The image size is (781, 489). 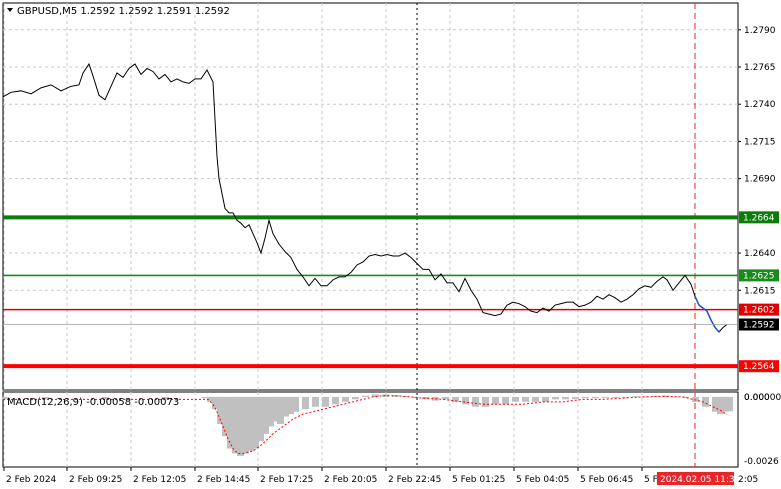 What do you see at coordinates (700, 480) in the screenshot?
I see `time-marker-label: 2024.02.05 11:35` at bounding box center [700, 480].